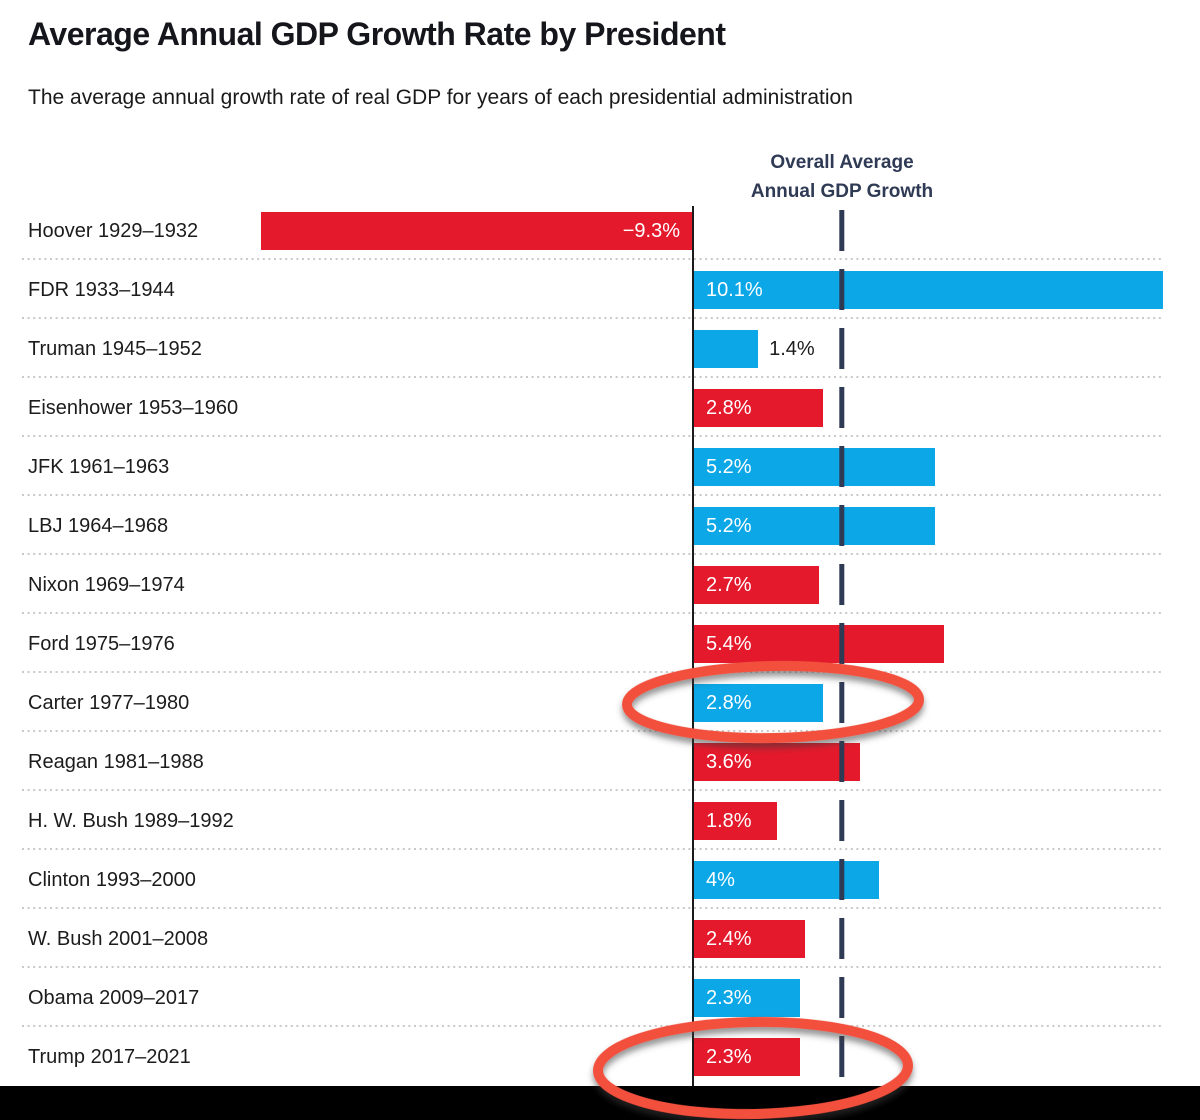 The width and height of the screenshot is (1200, 1120). Describe the element at coordinates (842, 177) in the screenshot. I see `reference-line-annotation: Overall Average Annual GDP Growth` at that location.